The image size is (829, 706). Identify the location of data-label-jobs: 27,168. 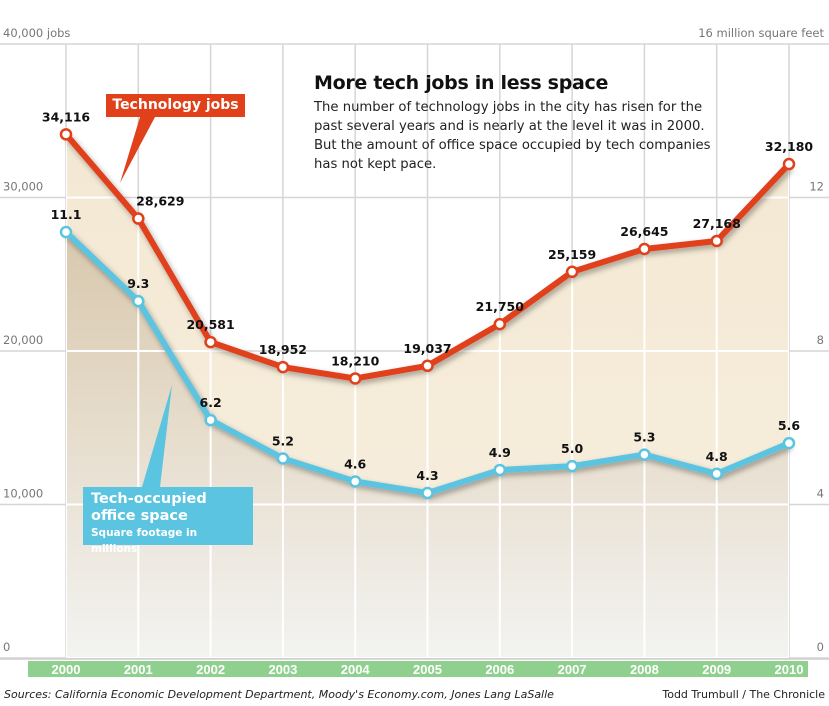
(717, 223).